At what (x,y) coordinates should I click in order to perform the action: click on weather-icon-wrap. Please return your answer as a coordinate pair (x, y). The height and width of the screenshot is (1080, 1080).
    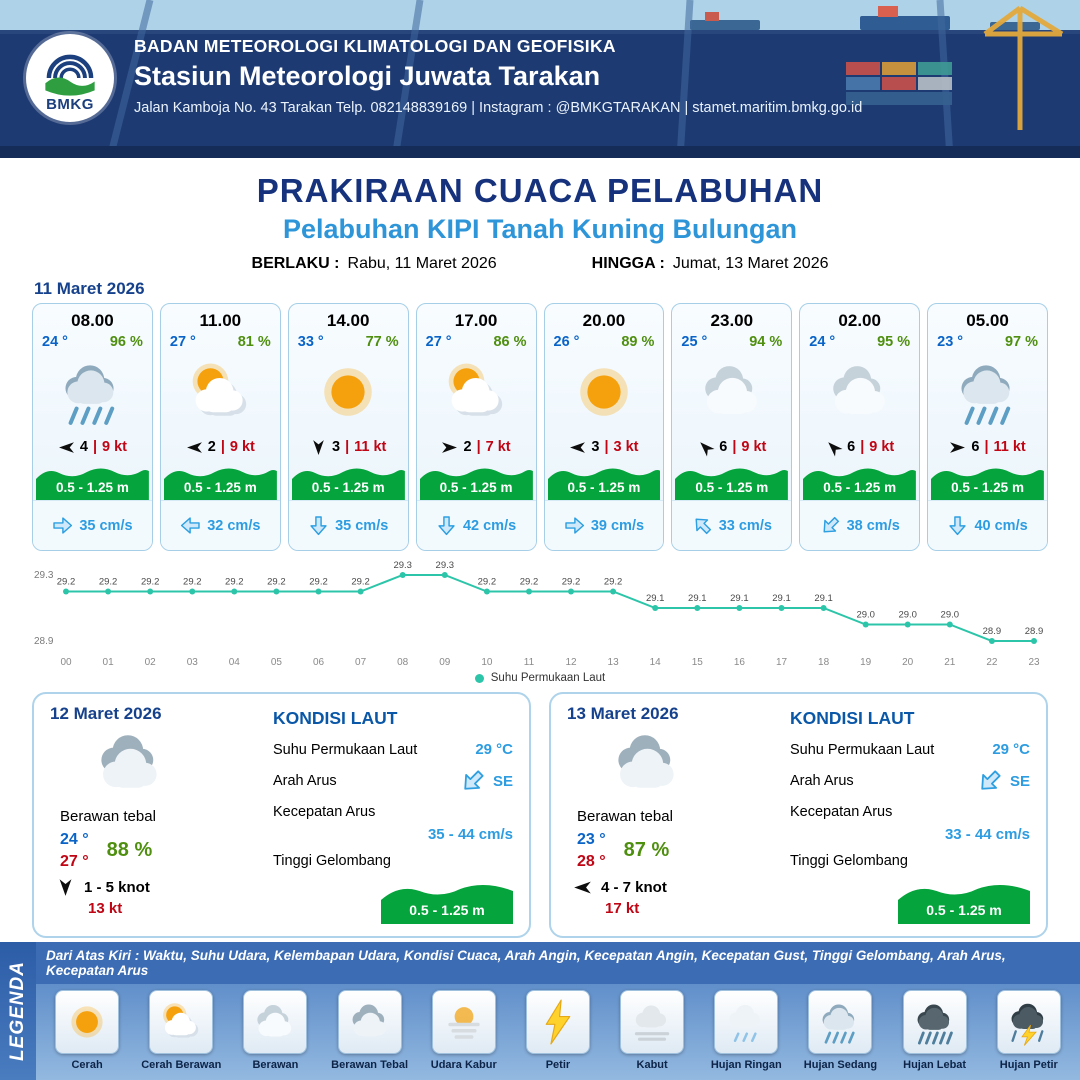
    Looking at the image, I should click on (348, 392).